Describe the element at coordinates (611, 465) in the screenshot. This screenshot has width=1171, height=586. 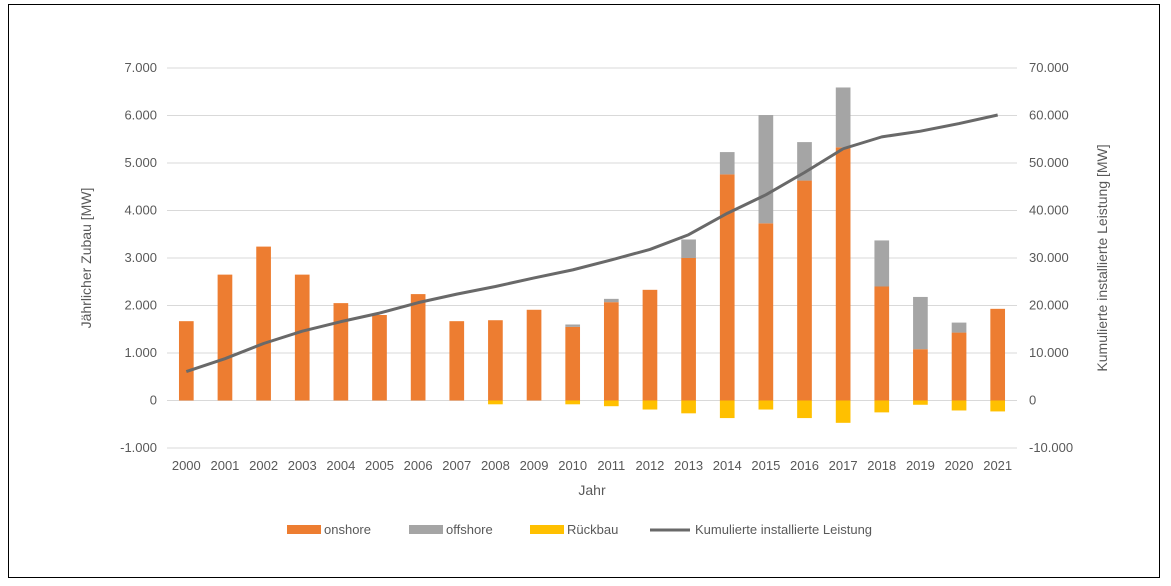
I see `x-tick-label: 2011` at that location.